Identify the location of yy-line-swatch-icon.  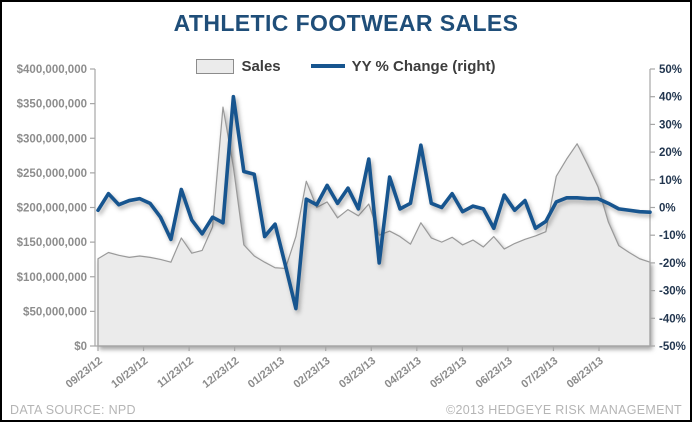
(327, 66).